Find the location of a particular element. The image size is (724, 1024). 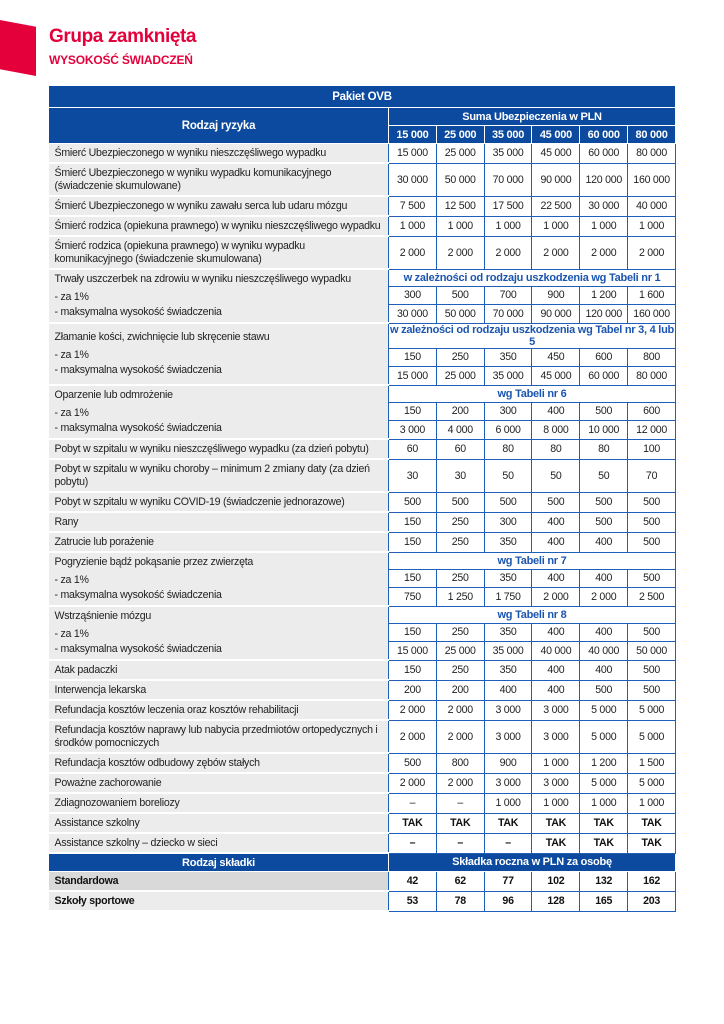

value-cell: 300 is located at coordinates (508, 411).